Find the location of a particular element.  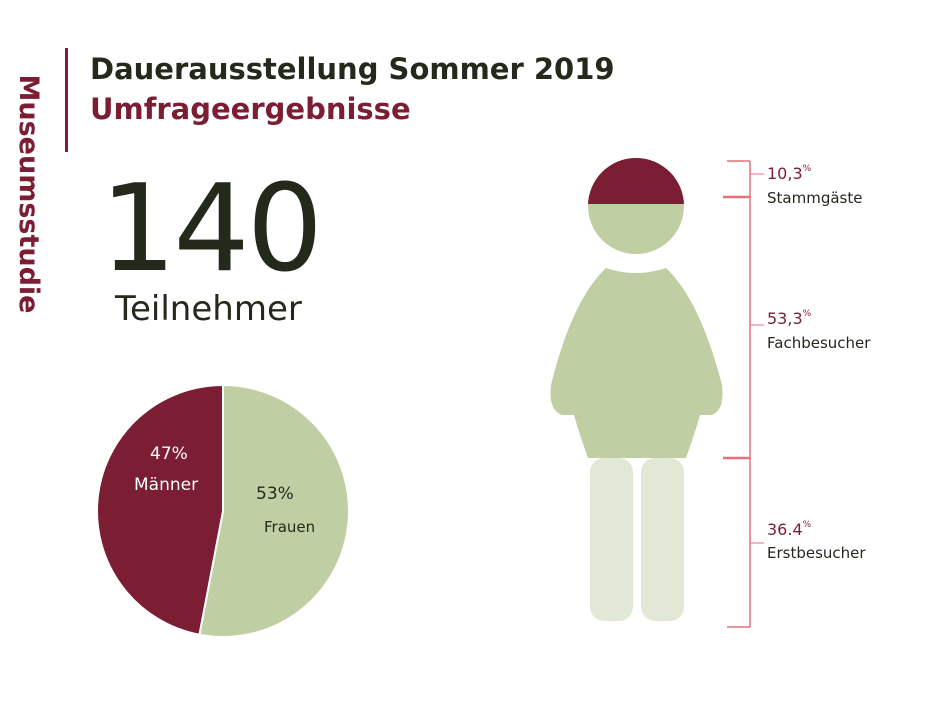

pie-slice-maenner is located at coordinates (160, 509).